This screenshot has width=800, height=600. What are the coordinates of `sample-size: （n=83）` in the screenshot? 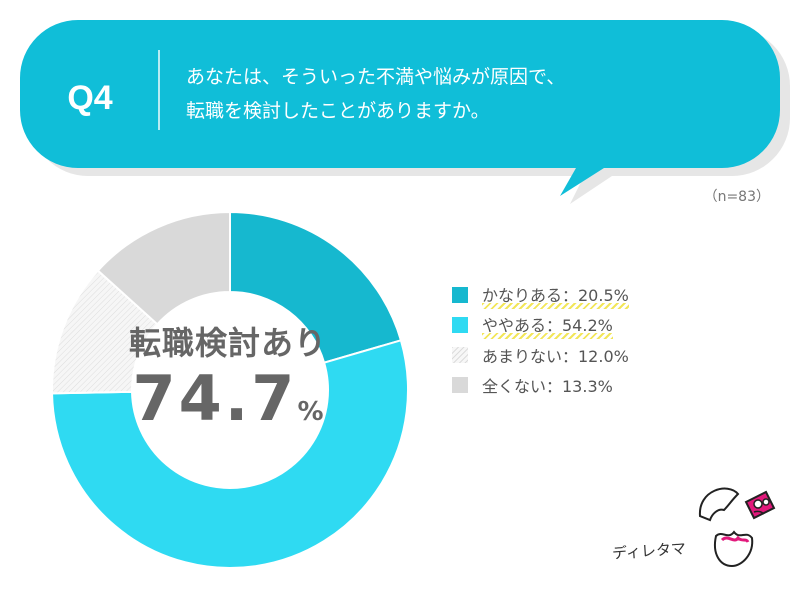 It's located at (736, 197).